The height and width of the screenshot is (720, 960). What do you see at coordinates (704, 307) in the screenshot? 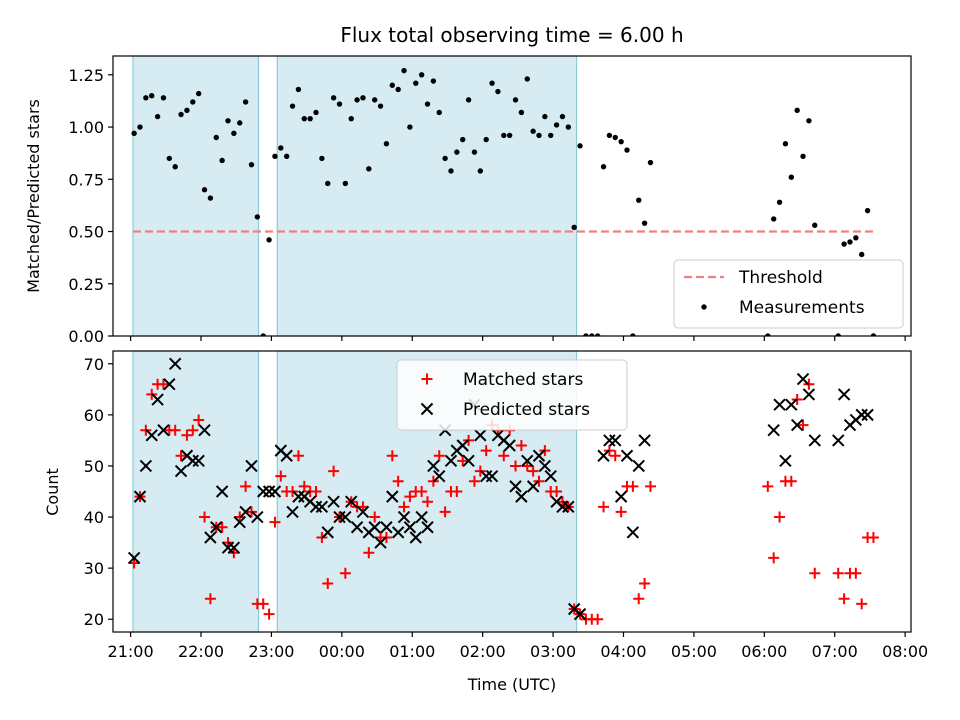
I see `legend-measurements-swatch` at bounding box center [704, 307].